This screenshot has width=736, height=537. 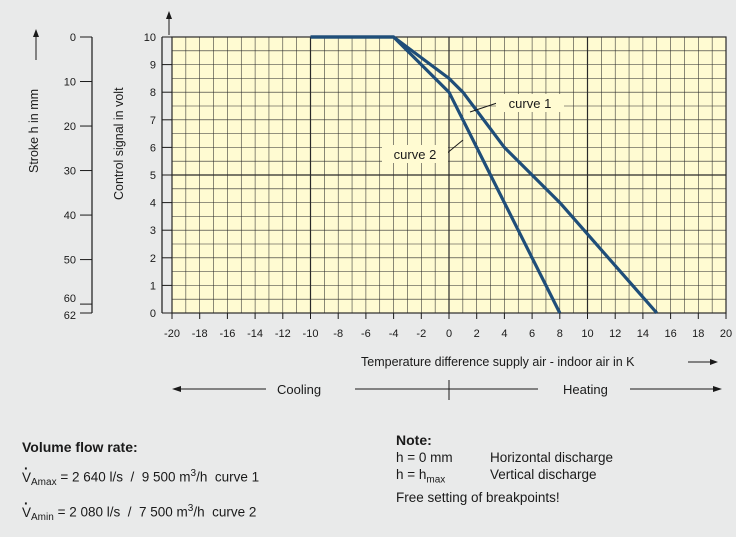 I want to click on y-tick-label: 5, so click(x=153, y=176).